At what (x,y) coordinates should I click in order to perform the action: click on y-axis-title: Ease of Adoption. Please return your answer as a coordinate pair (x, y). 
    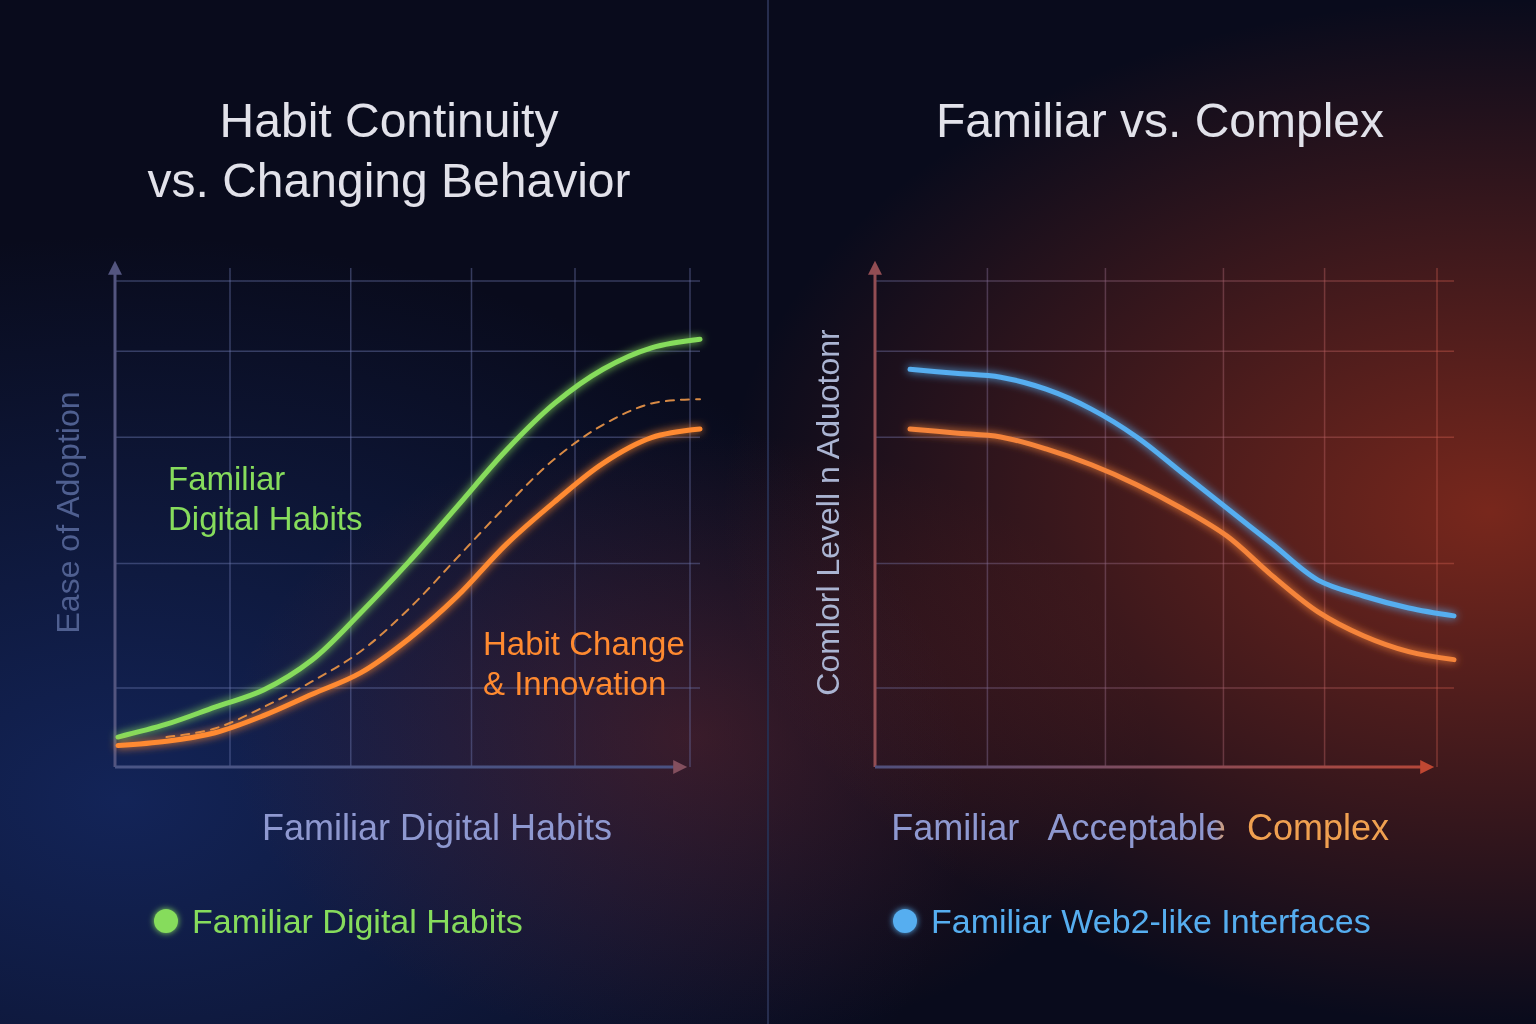
    Looking at the image, I should click on (68, 512).